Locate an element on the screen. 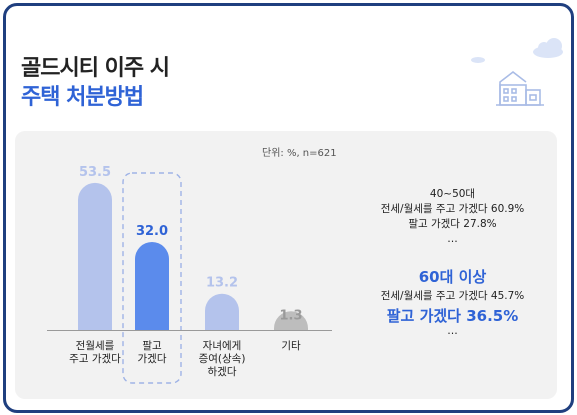  annotation-highlight: 팔고 가겠다 36.5% is located at coordinates (452, 316).